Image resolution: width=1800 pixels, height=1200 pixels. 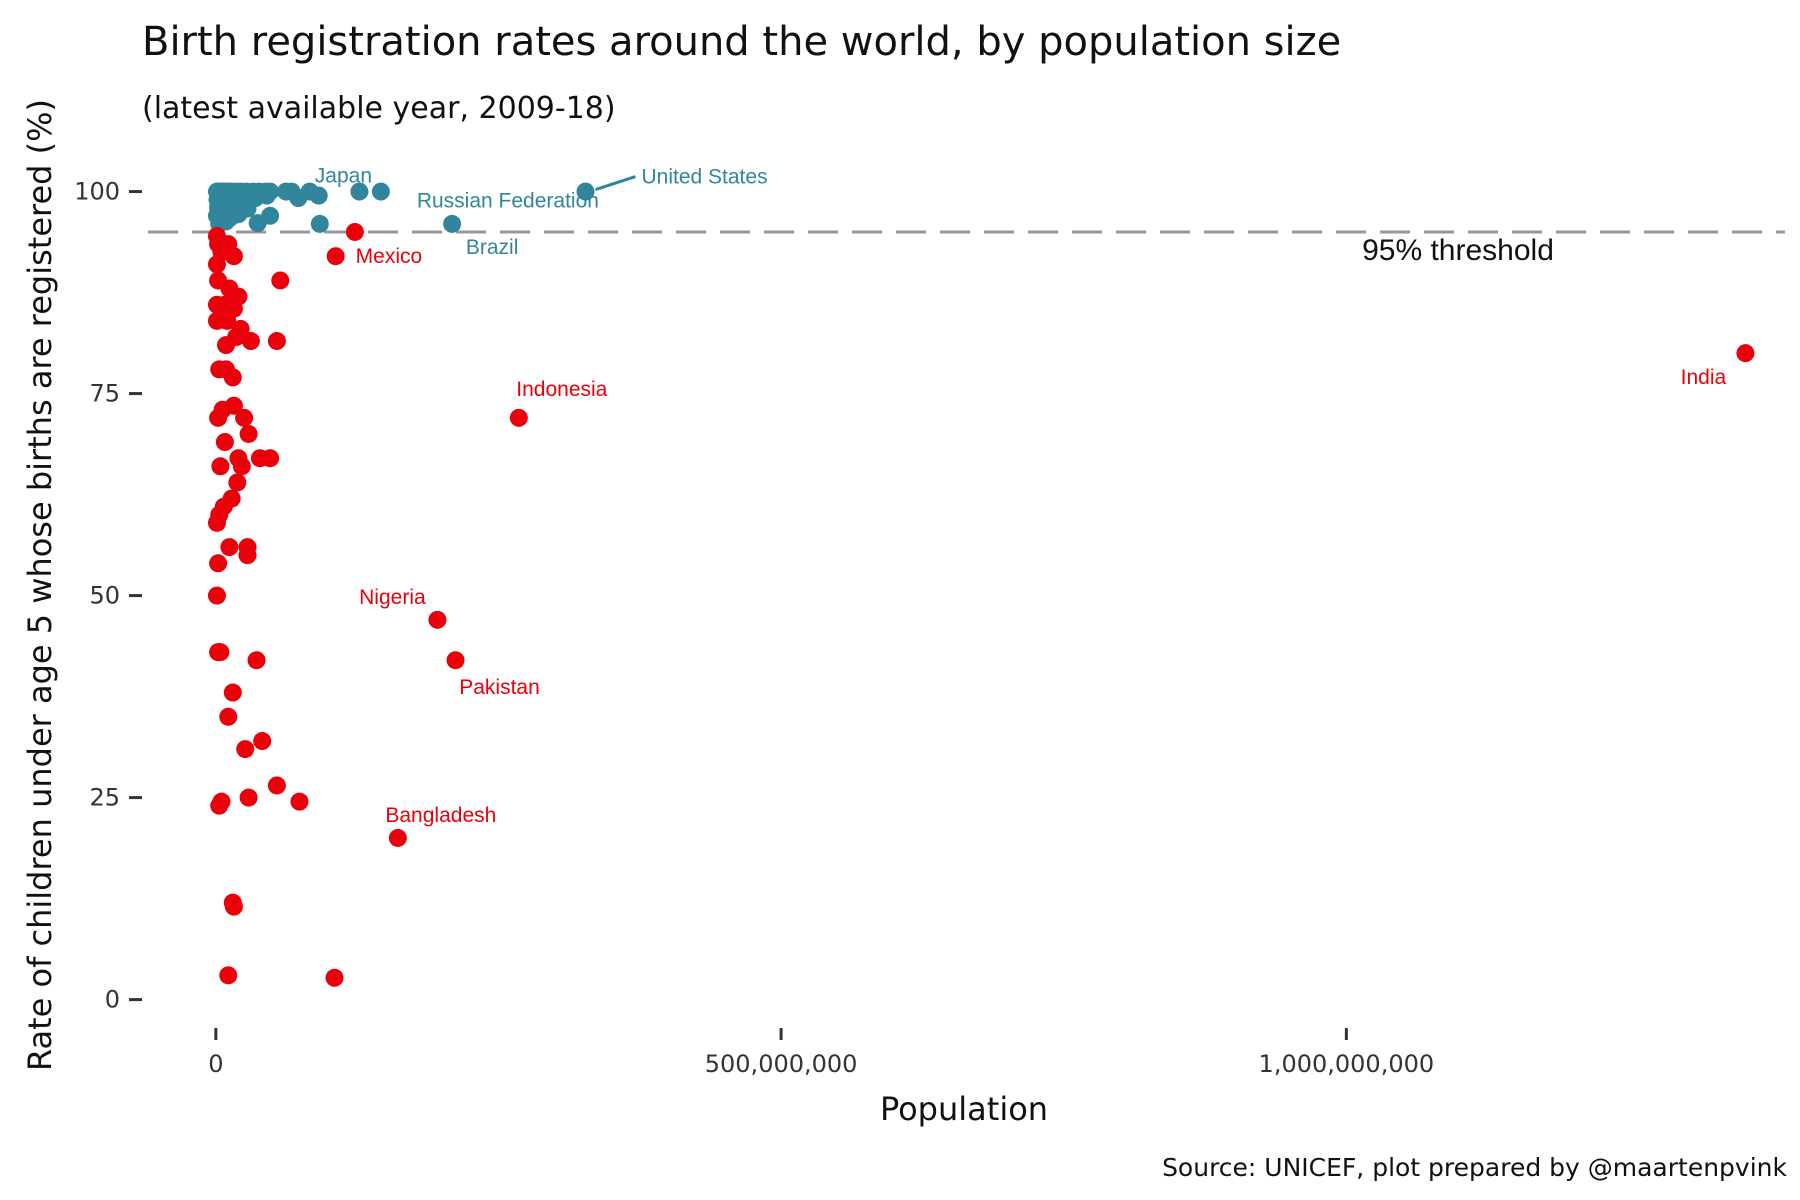 I want to click on country-label: Indonesia, so click(x=561, y=389).